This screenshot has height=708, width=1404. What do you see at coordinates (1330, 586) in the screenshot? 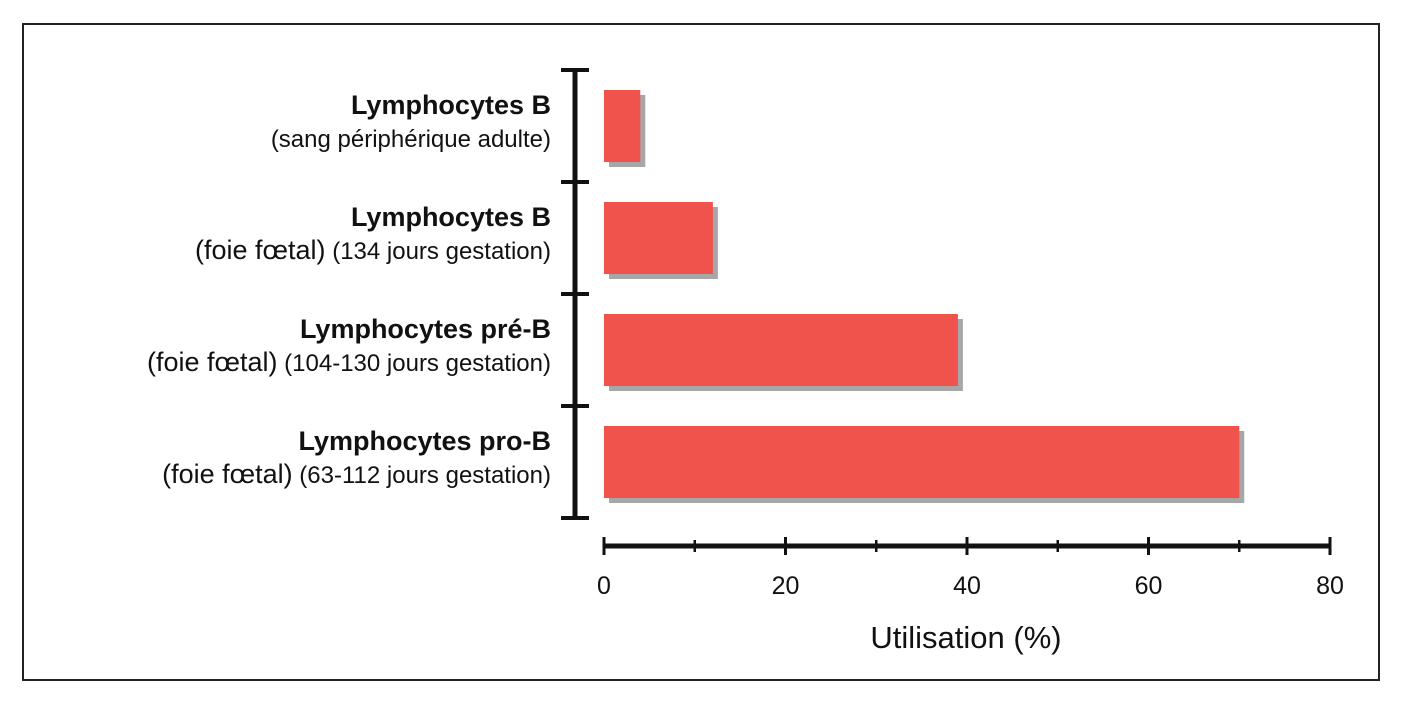
I see `x-tick-label: 80` at bounding box center [1330, 586].